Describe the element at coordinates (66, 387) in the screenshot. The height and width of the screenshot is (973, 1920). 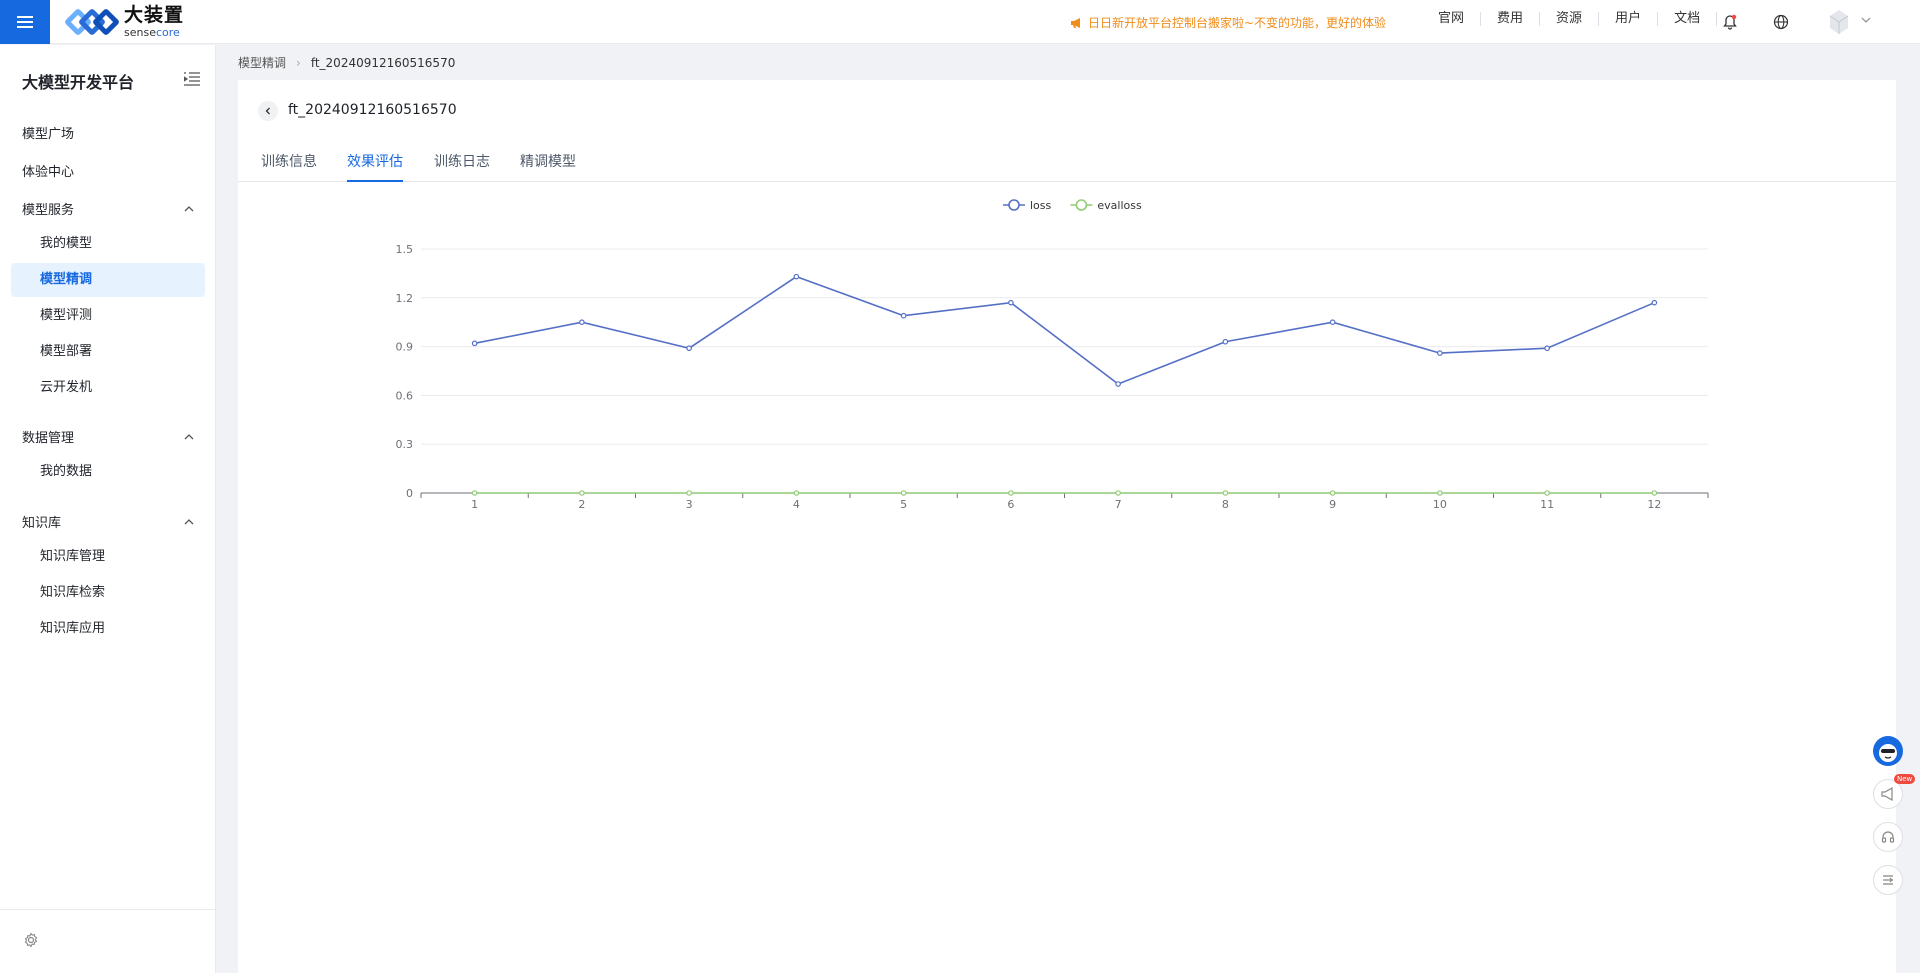
I see `sidebar-item-cloud-dev: 云开发机` at that location.